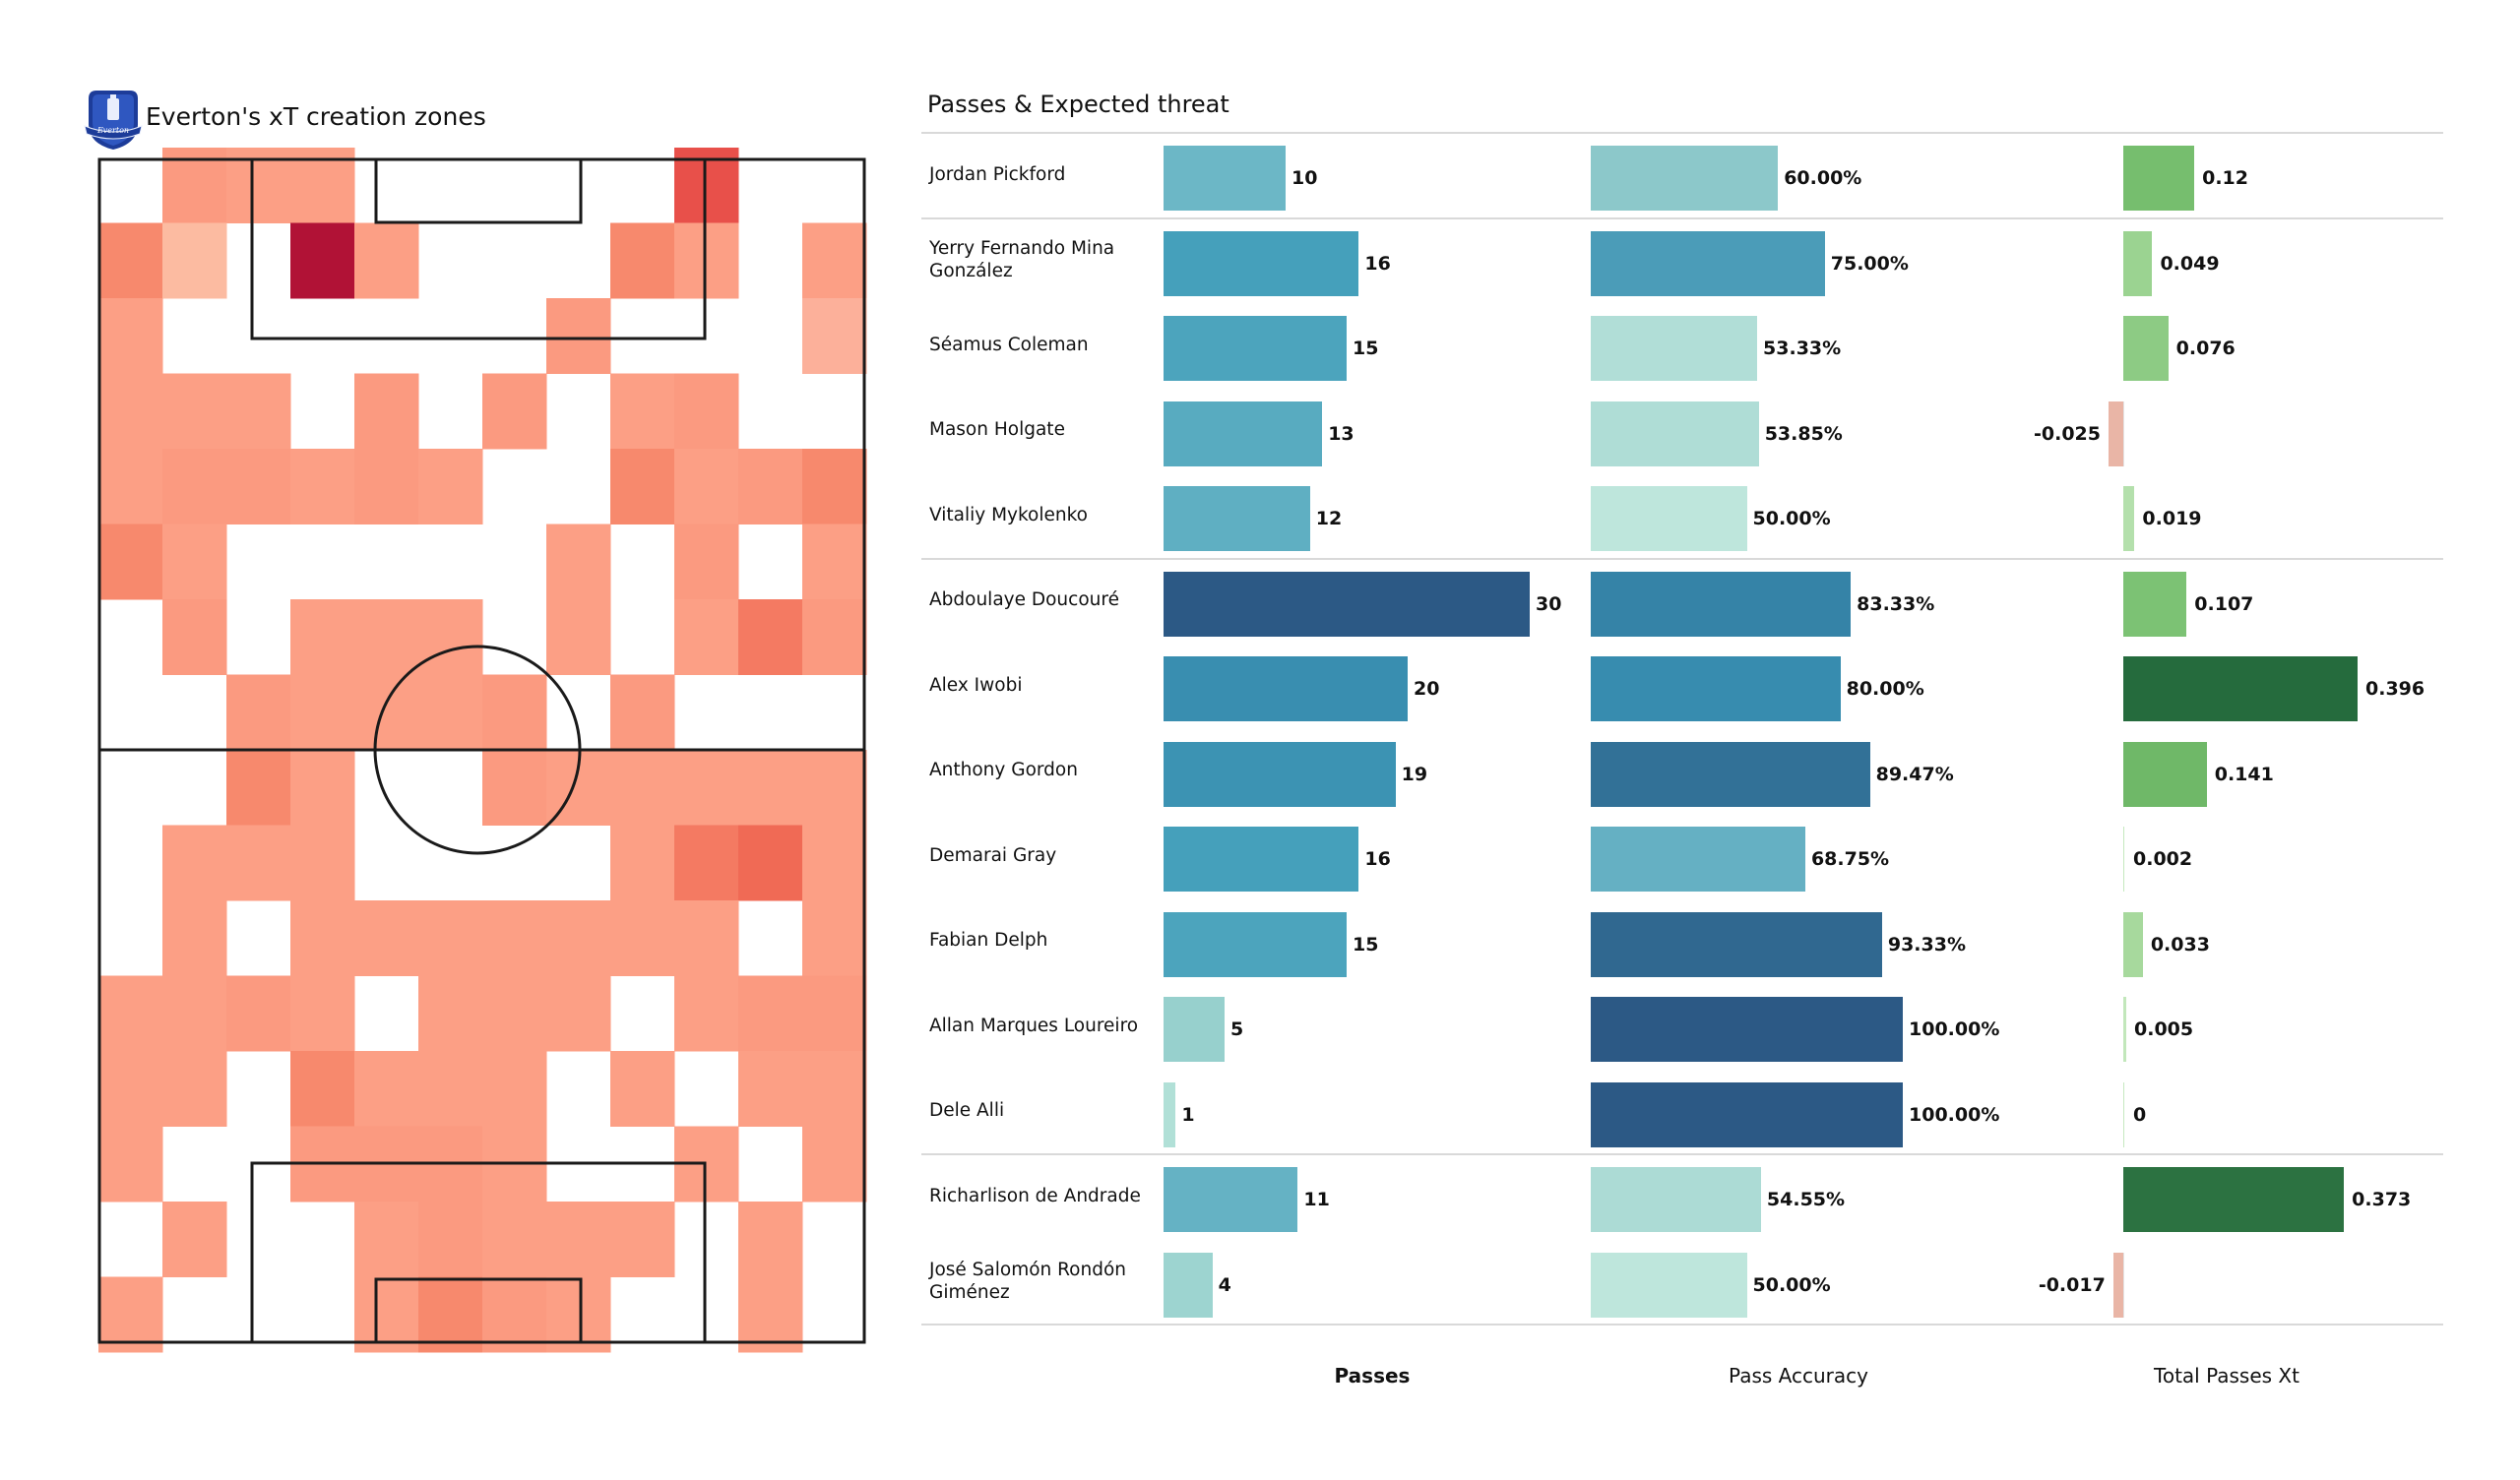 The width and height of the screenshot is (2520, 1480). Describe the element at coordinates (967, 1110) in the screenshot. I see `player-name: Dele Alli` at that location.